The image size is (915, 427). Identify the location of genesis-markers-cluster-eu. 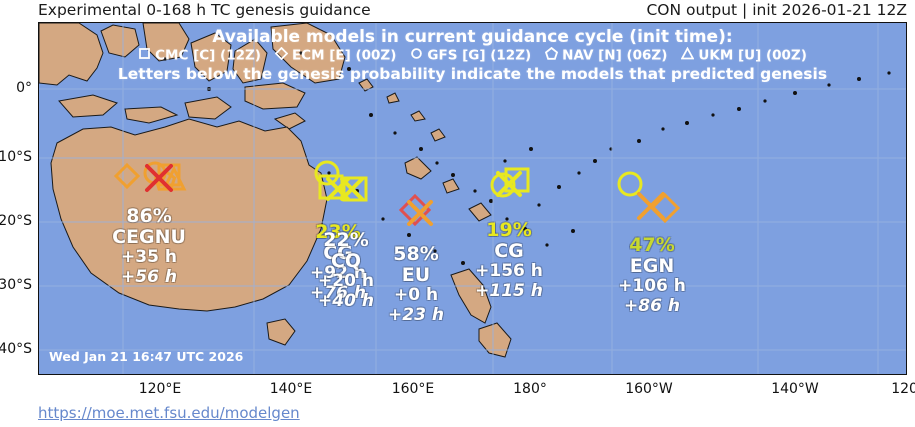
(415, 210).